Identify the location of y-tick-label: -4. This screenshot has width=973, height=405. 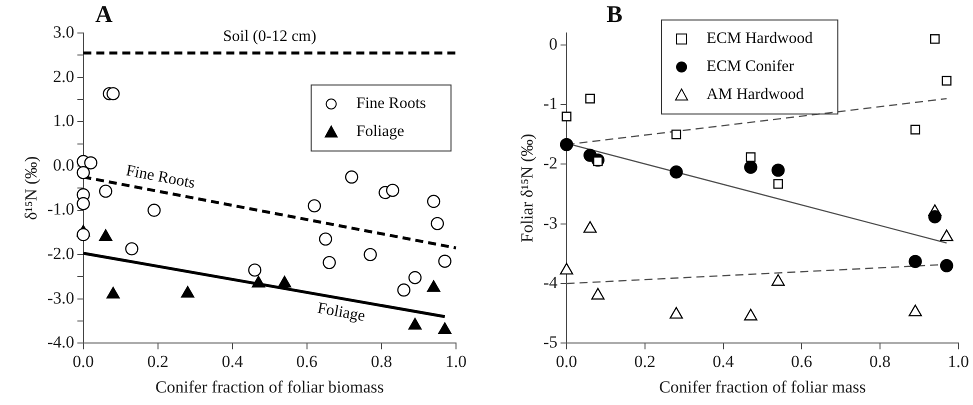
(550, 282).